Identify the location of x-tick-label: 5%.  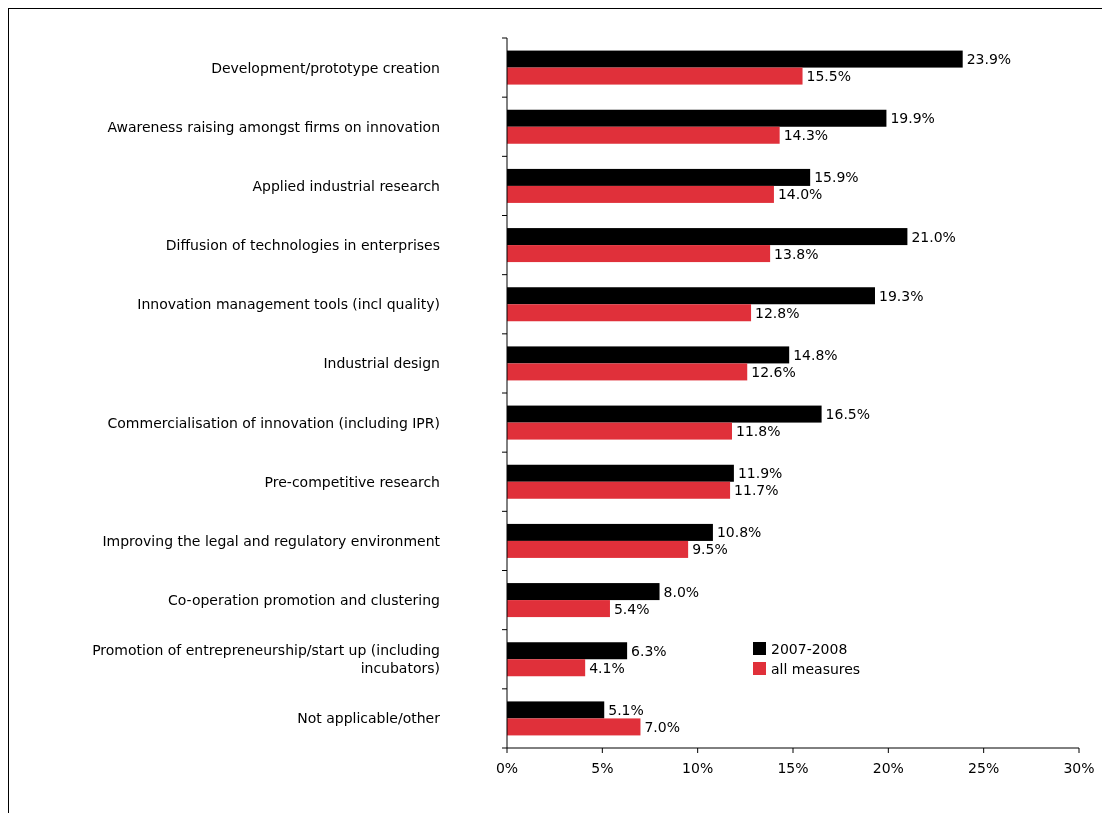
(602, 768).